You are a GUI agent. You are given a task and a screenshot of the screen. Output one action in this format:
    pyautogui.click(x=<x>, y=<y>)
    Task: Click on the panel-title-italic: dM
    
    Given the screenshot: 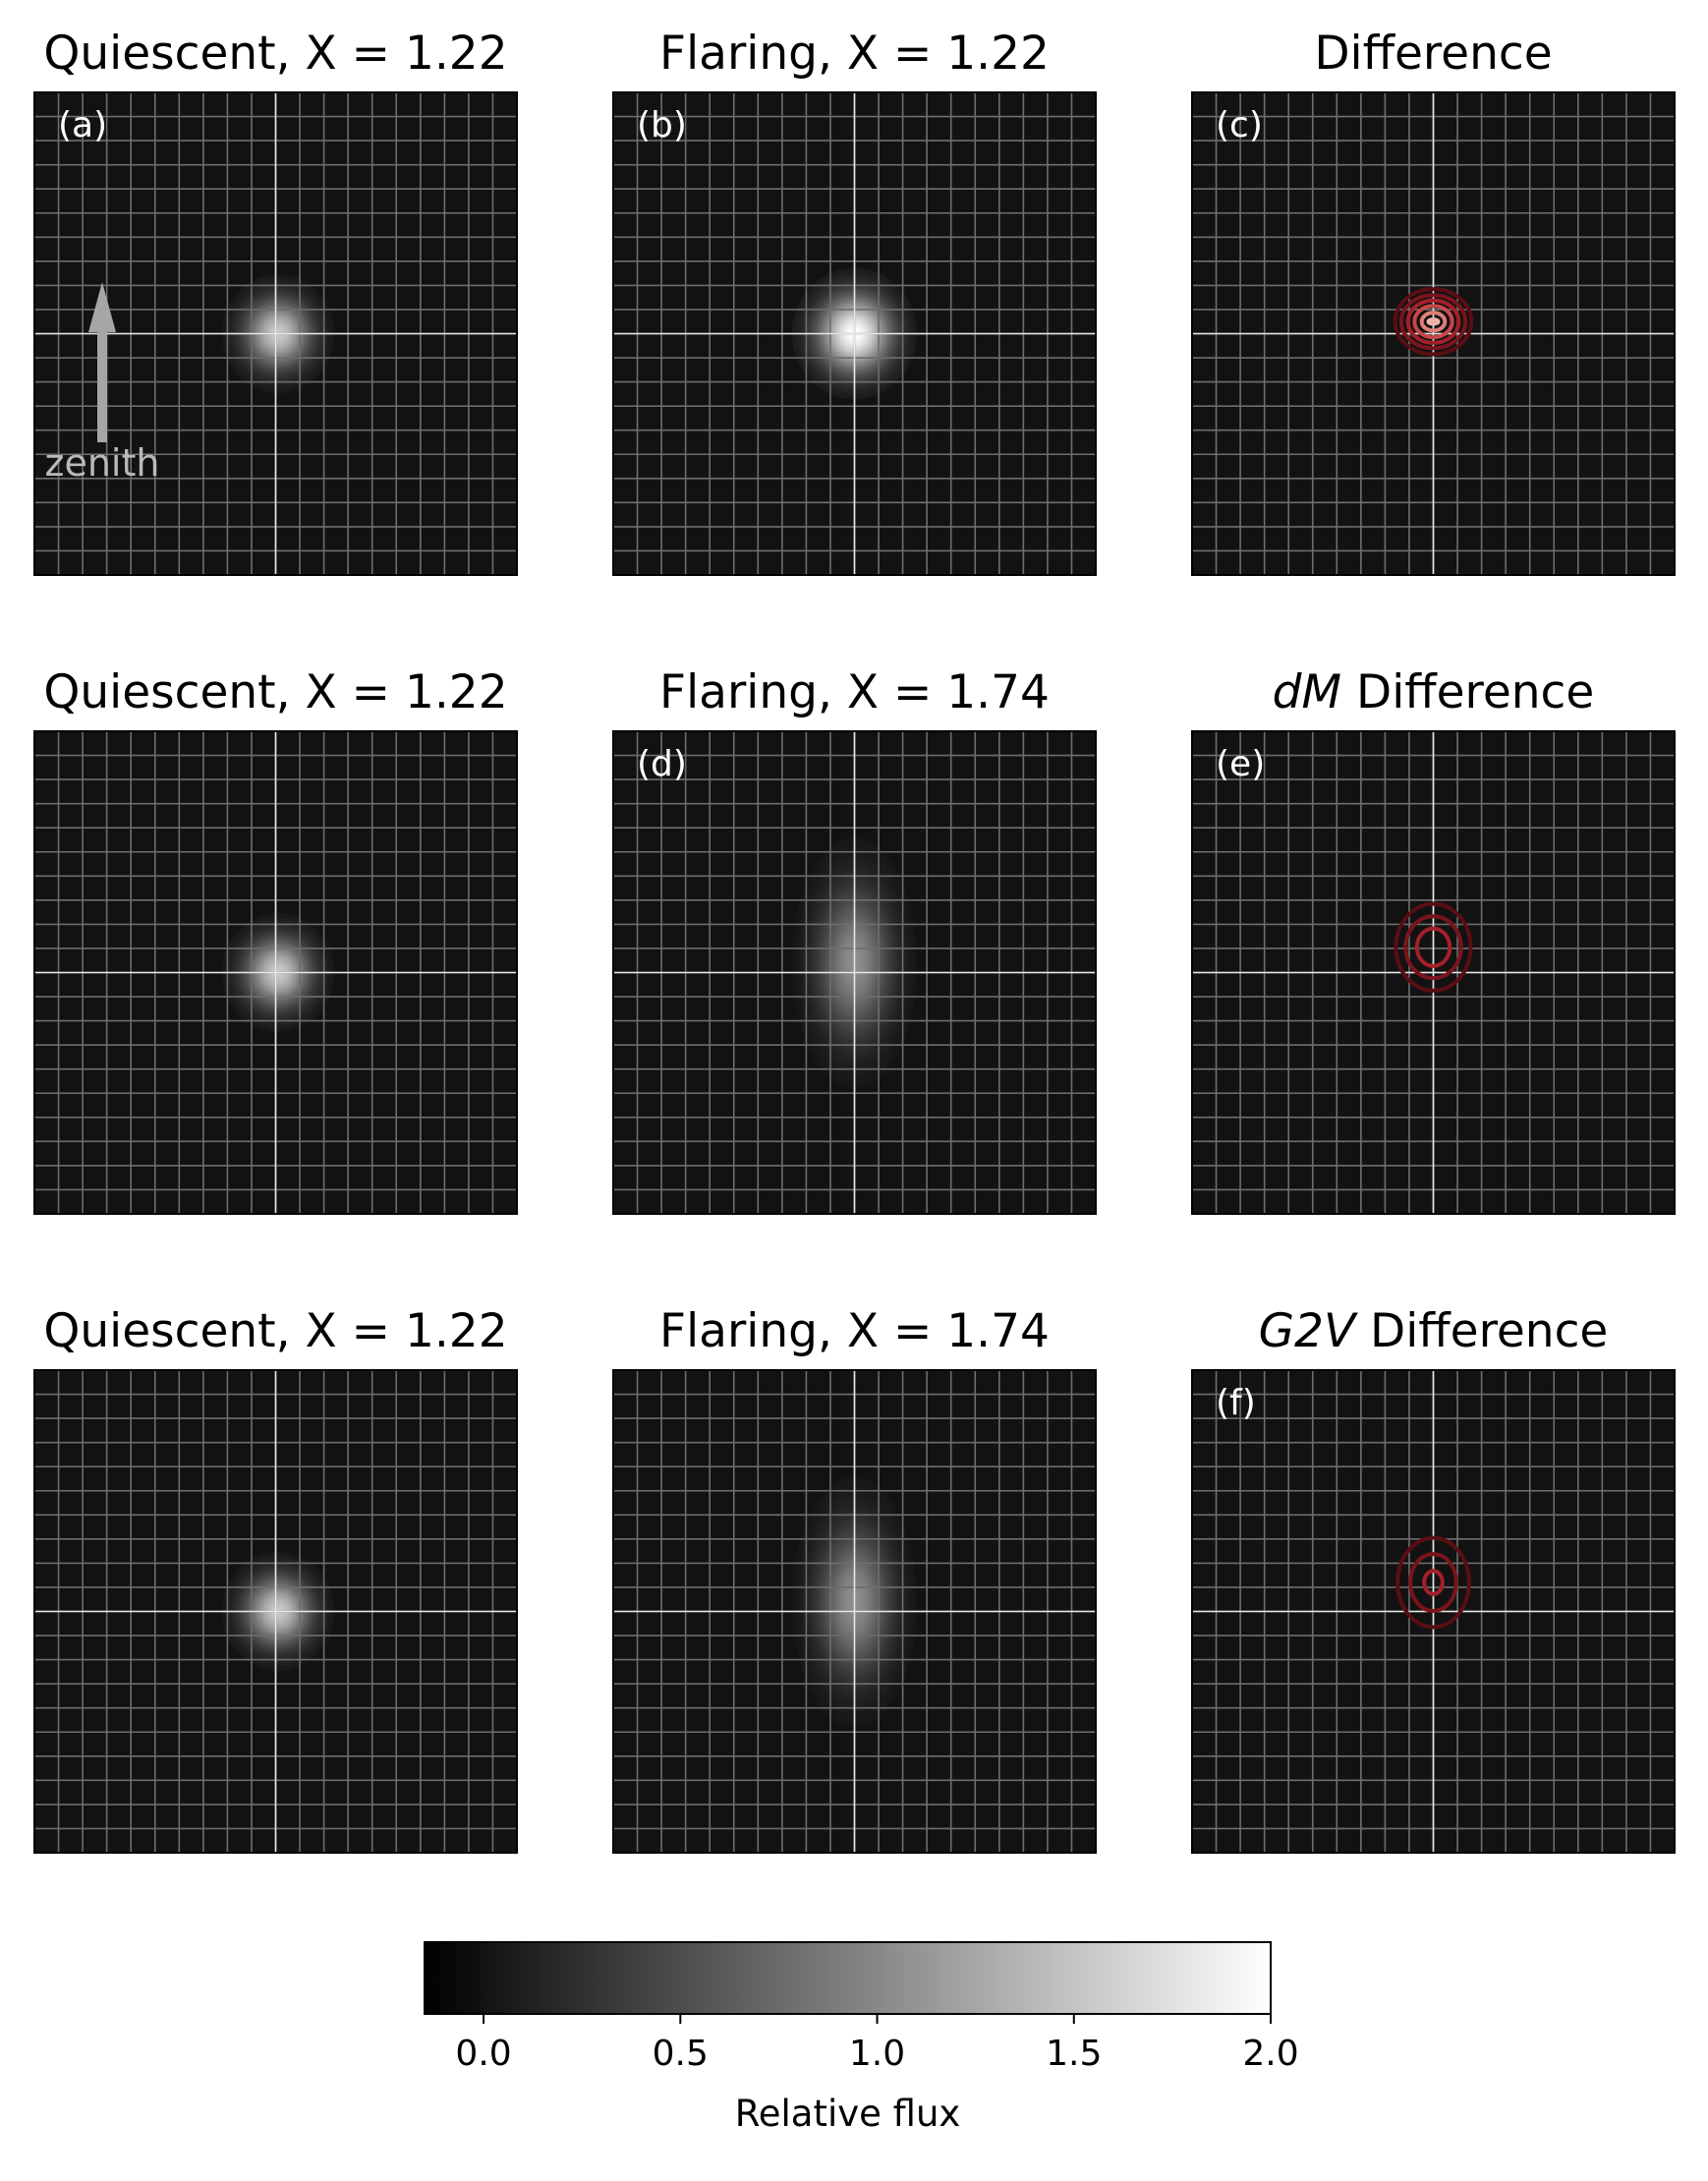 What is the action you would take?
    pyautogui.click(x=1307, y=692)
    